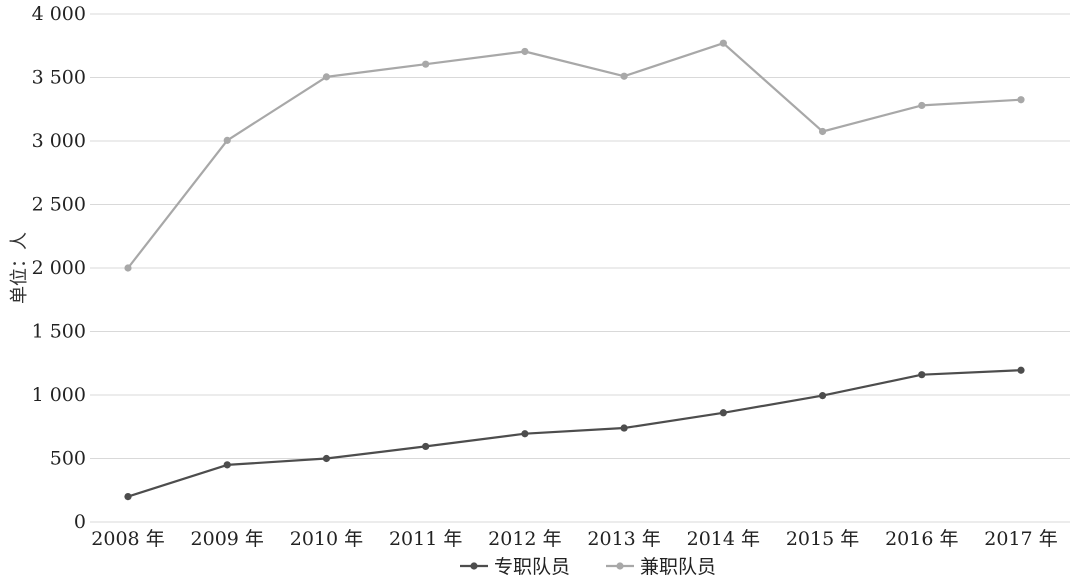  I want to click on legend-label: 专职队员, so click(532, 567).